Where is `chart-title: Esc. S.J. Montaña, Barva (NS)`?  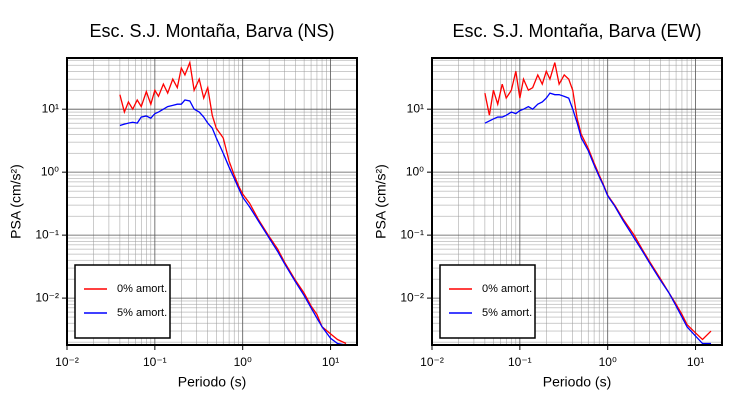 chart-title: Esc. S.J. Montaña, Barva (NS) is located at coordinates (211, 31).